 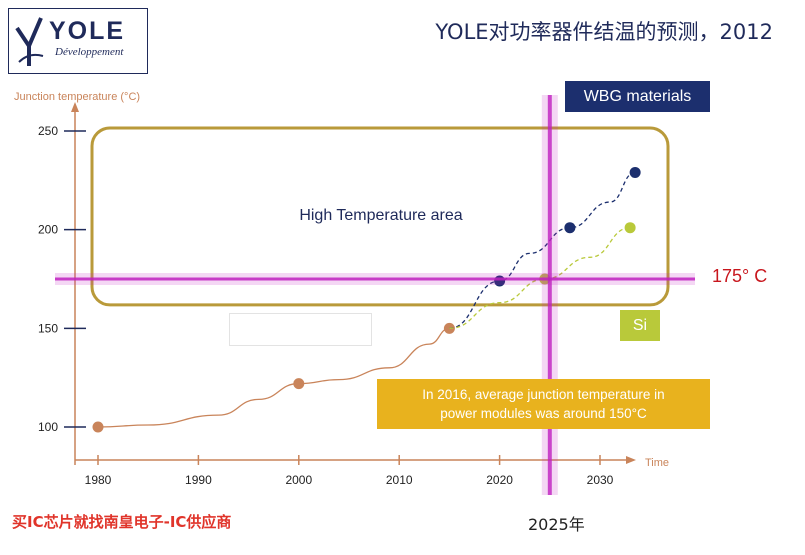 What do you see at coordinates (399, 480) in the screenshot?
I see `x-tick-label: 2010` at bounding box center [399, 480].